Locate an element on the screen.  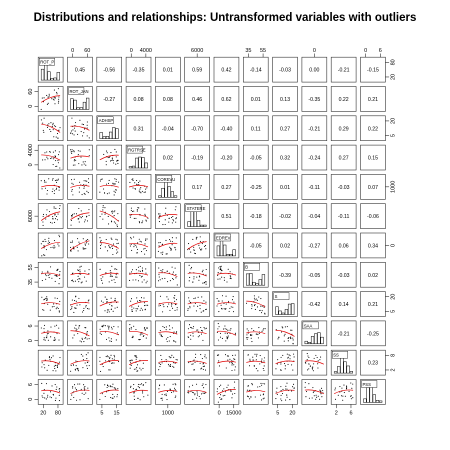
correlation-value: -0.02 is located at coordinates (285, 217).